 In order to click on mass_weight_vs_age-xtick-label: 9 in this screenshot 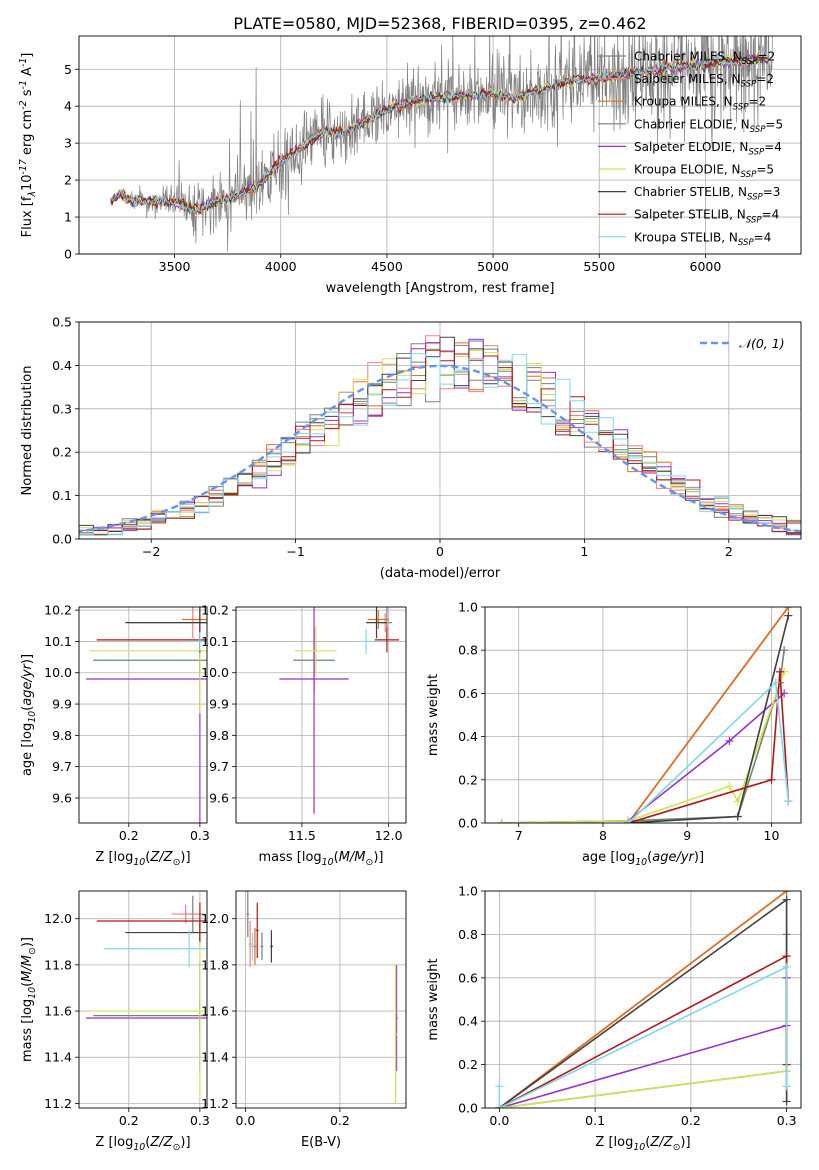, I will do `click(687, 835)`.